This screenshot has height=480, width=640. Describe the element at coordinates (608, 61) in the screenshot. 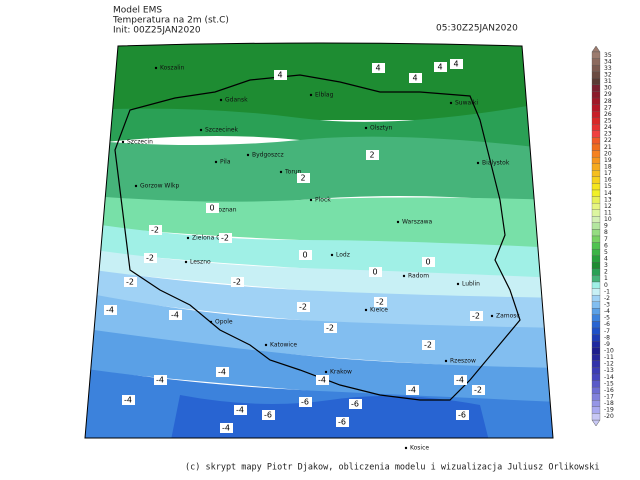

I see `colorbar-label: 34` at that location.